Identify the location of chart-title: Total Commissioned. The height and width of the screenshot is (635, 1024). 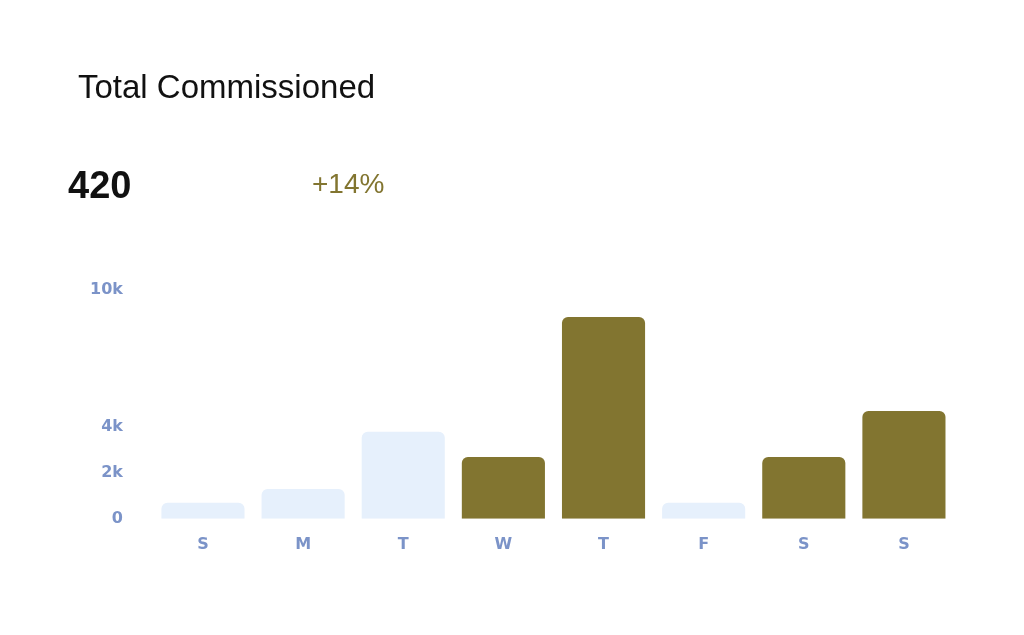
(227, 87).